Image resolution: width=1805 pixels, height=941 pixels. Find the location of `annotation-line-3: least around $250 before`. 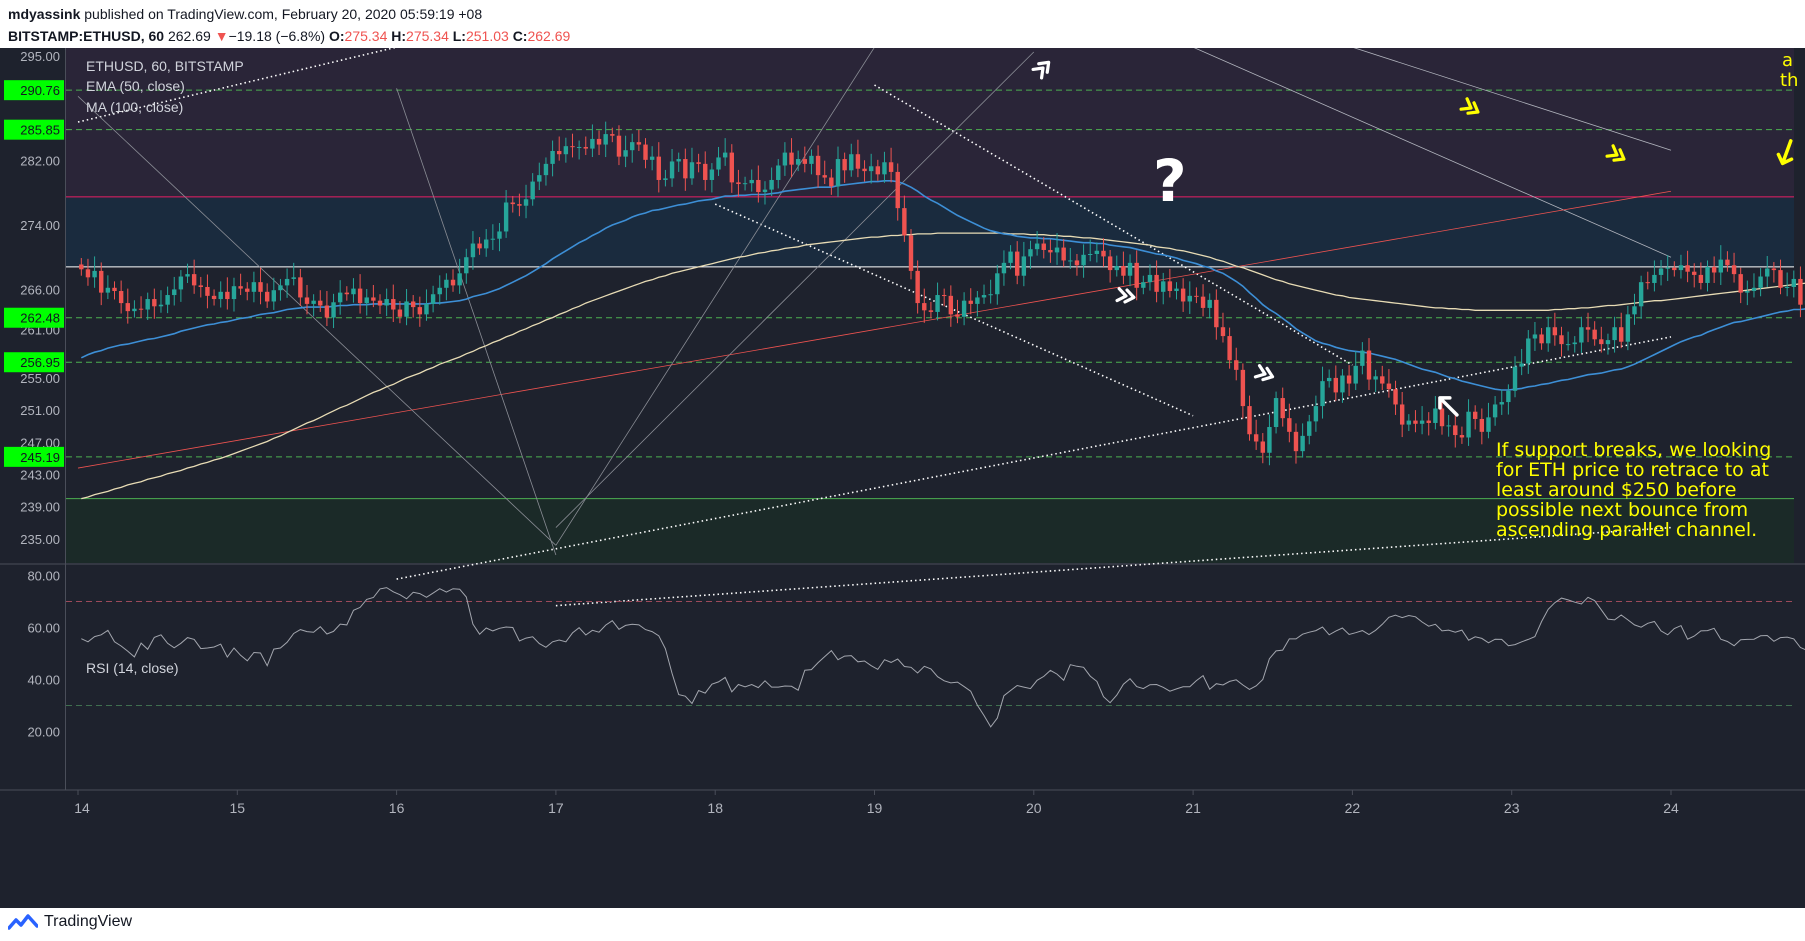

annotation-line-3: least around $250 before is located at coordinates (1616, 490).